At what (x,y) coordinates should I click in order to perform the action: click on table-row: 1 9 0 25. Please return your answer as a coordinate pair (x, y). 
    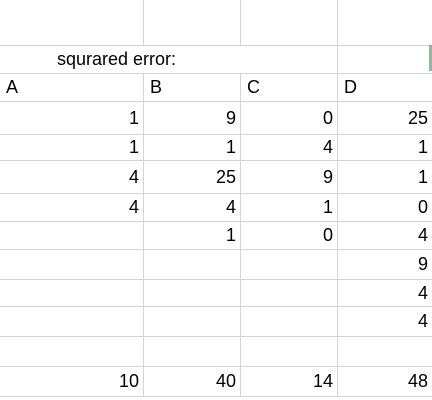
    Looking at the image, I should click on (216, 118).